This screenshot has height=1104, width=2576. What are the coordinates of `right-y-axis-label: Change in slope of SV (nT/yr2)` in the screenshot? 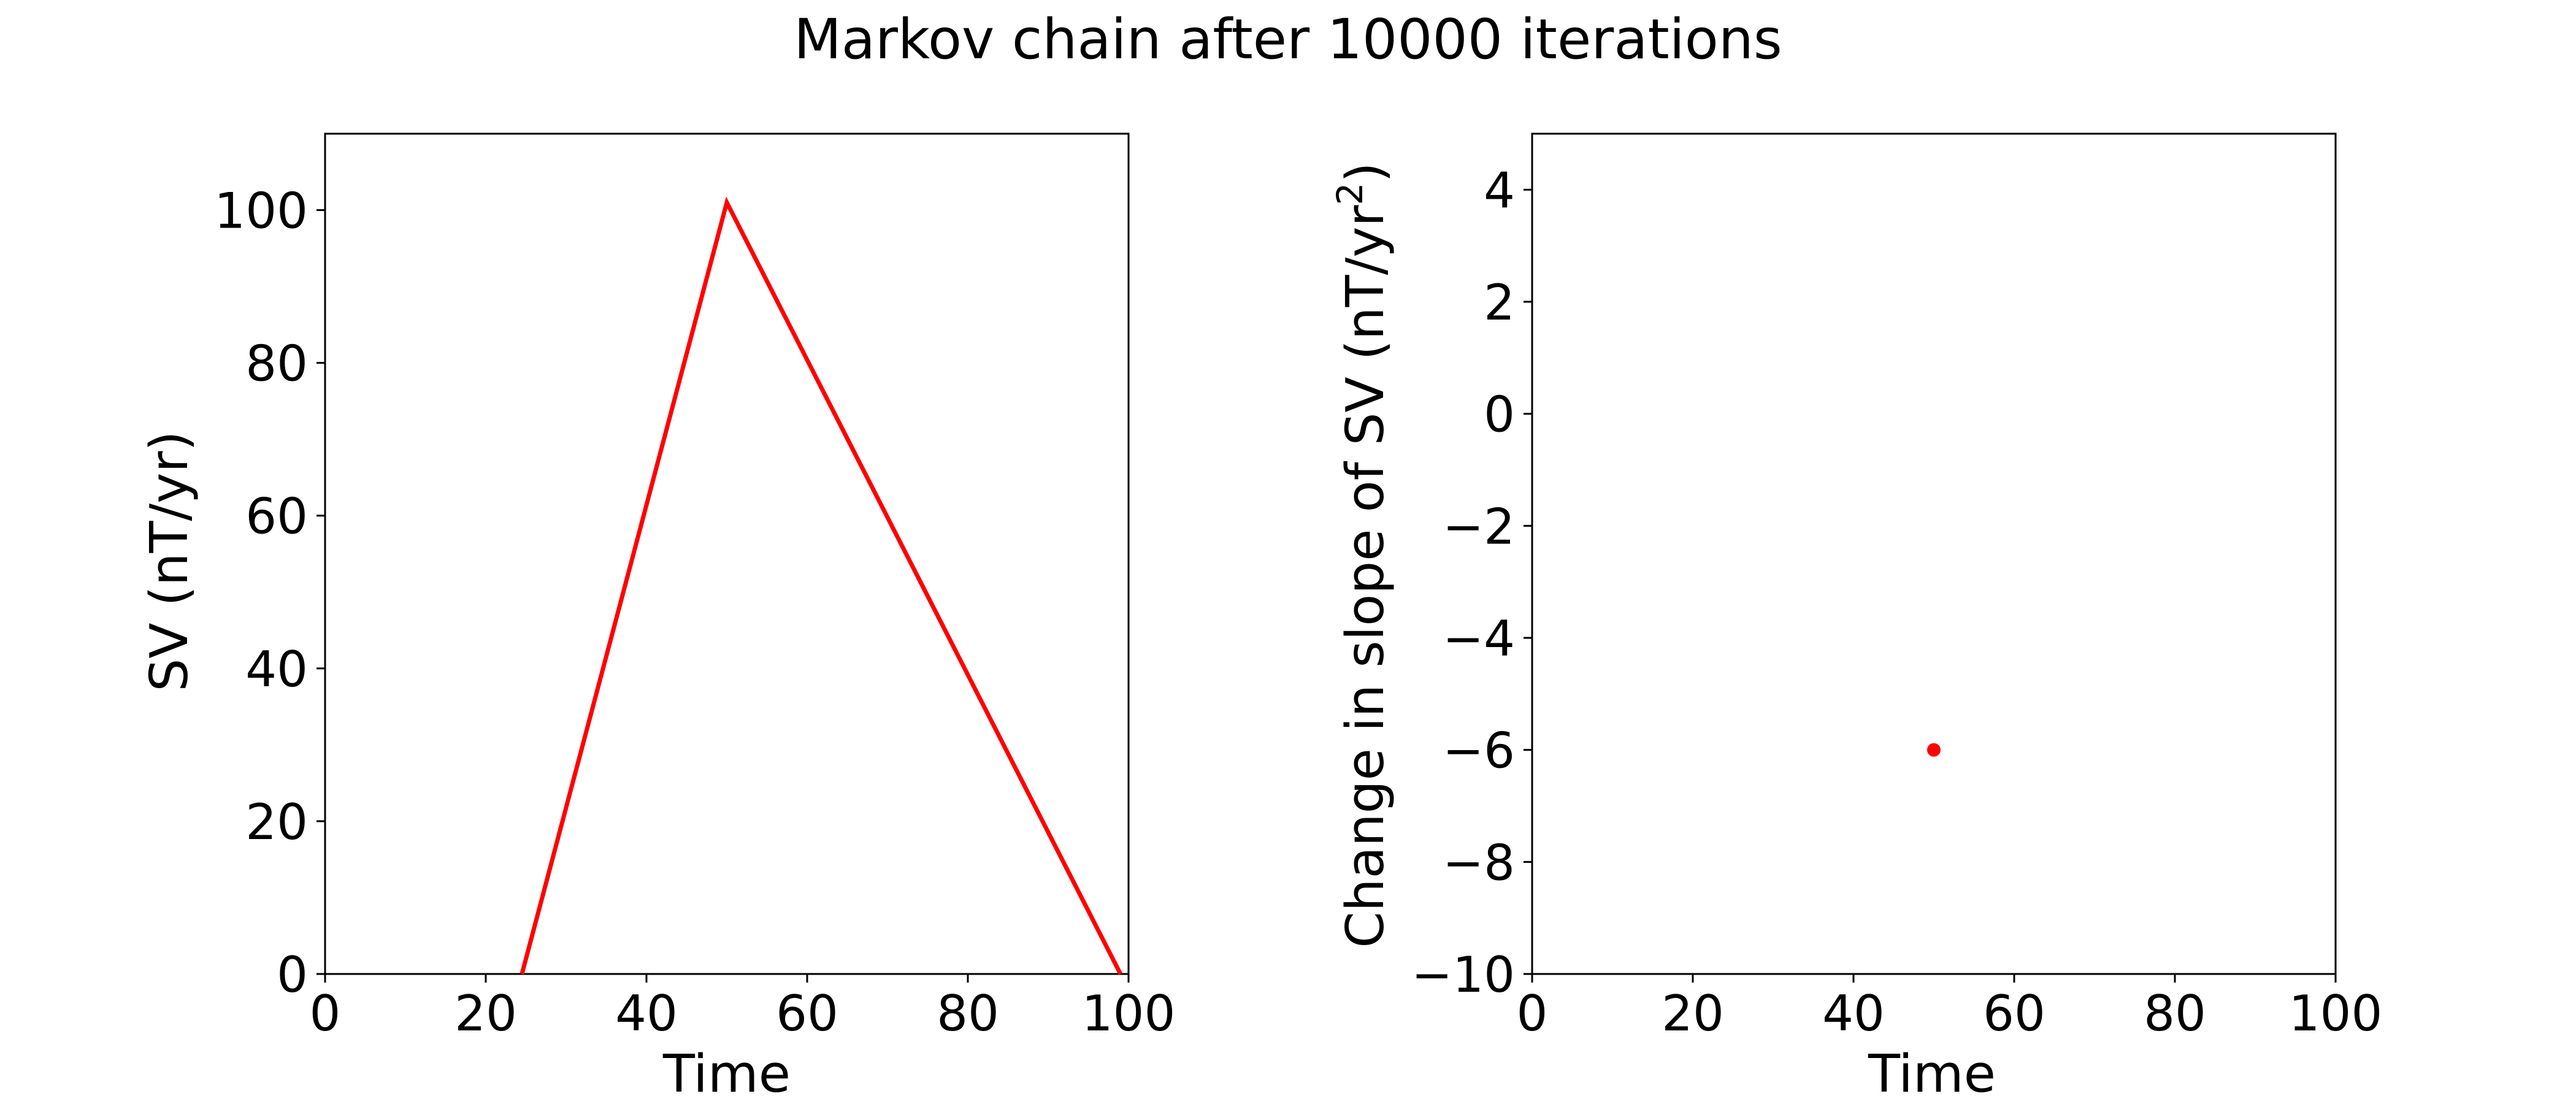 It's located at (1362, 555).